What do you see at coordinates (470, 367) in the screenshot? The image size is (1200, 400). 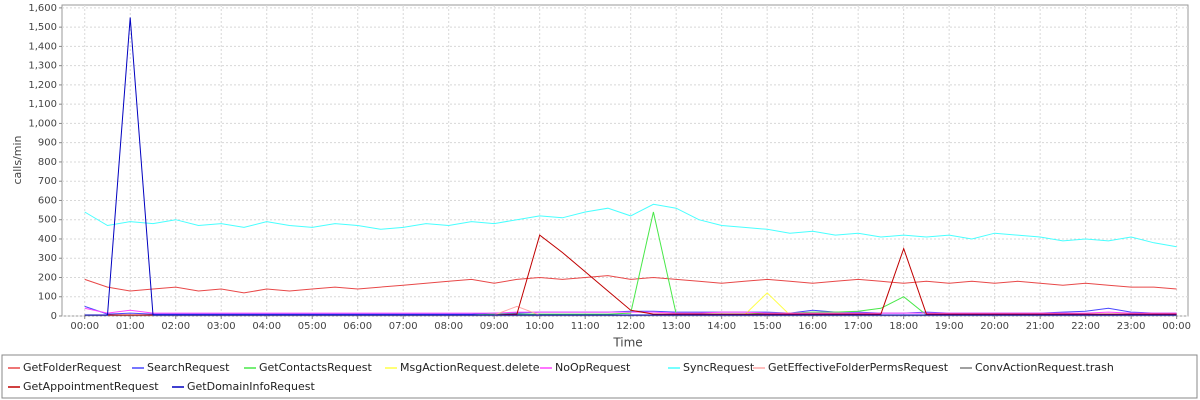 I see `legend-label: MsgActionRequest.delete` at bounding box center [470, 367].